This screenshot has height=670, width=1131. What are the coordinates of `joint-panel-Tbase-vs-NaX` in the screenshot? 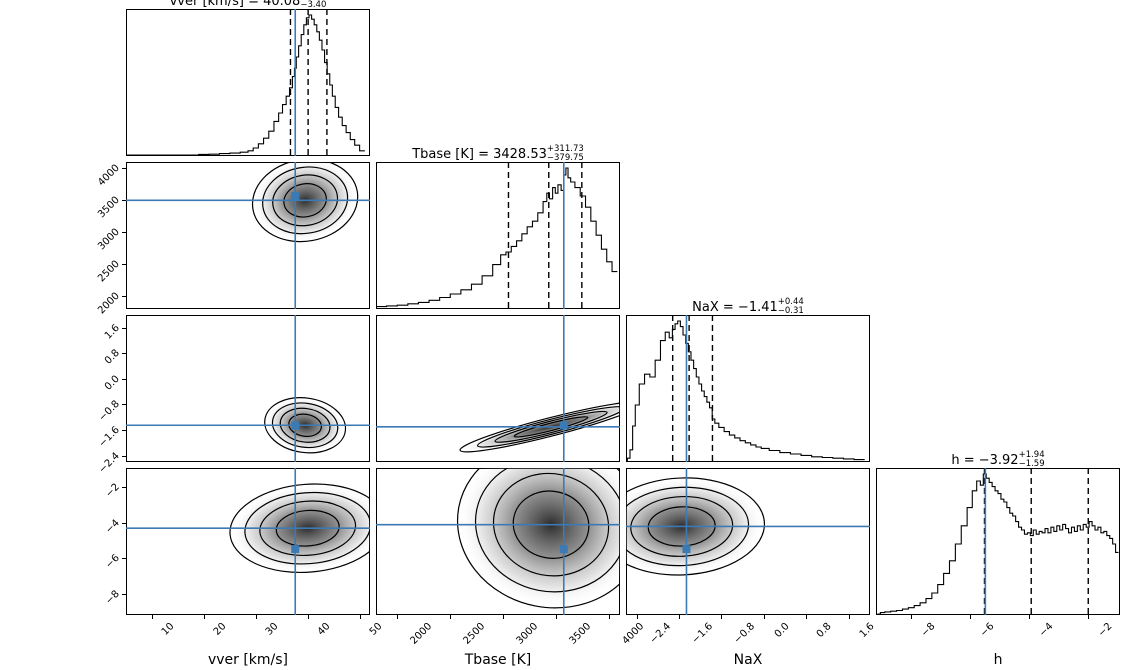 It's located at (498, 388).